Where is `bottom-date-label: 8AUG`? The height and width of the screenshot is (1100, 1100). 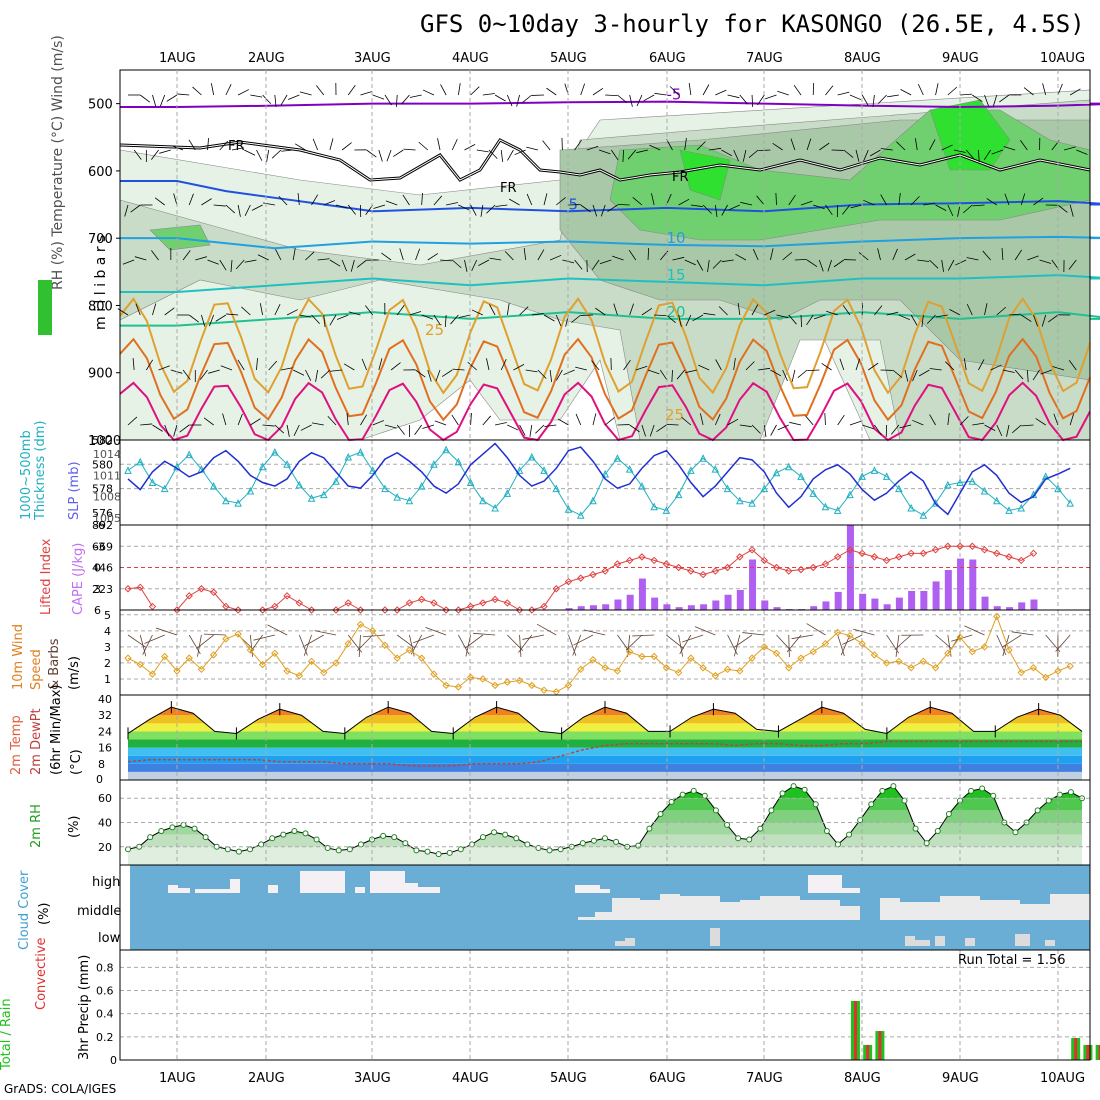
bottom-date-label: 8AUG is located at coordinates (862, 1078).